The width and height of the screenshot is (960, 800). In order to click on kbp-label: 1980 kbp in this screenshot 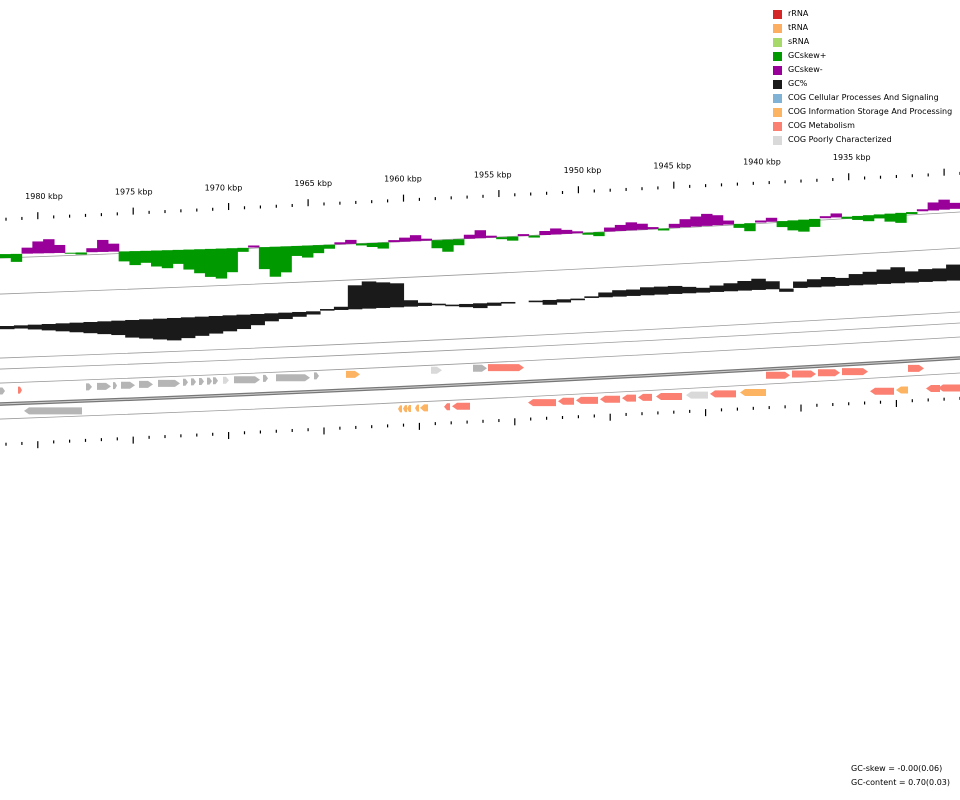, I will do `click(44, 196)`.